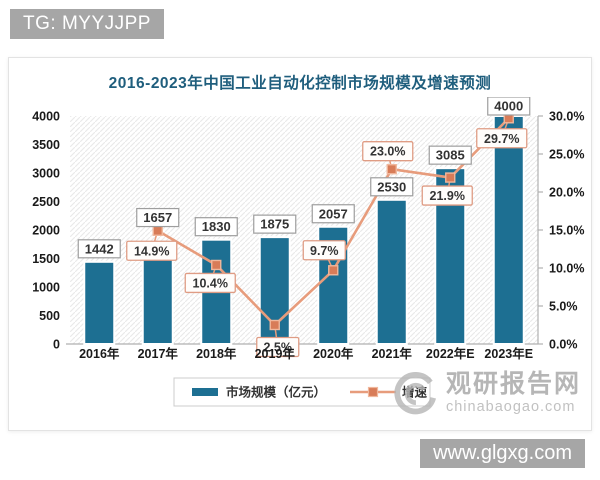 The width and height of the screenshot is (600, 480). Describe the element at coordinates (563, 345) in the screenshot. I see `y-axis-right-tick: 0.0%` at that location.